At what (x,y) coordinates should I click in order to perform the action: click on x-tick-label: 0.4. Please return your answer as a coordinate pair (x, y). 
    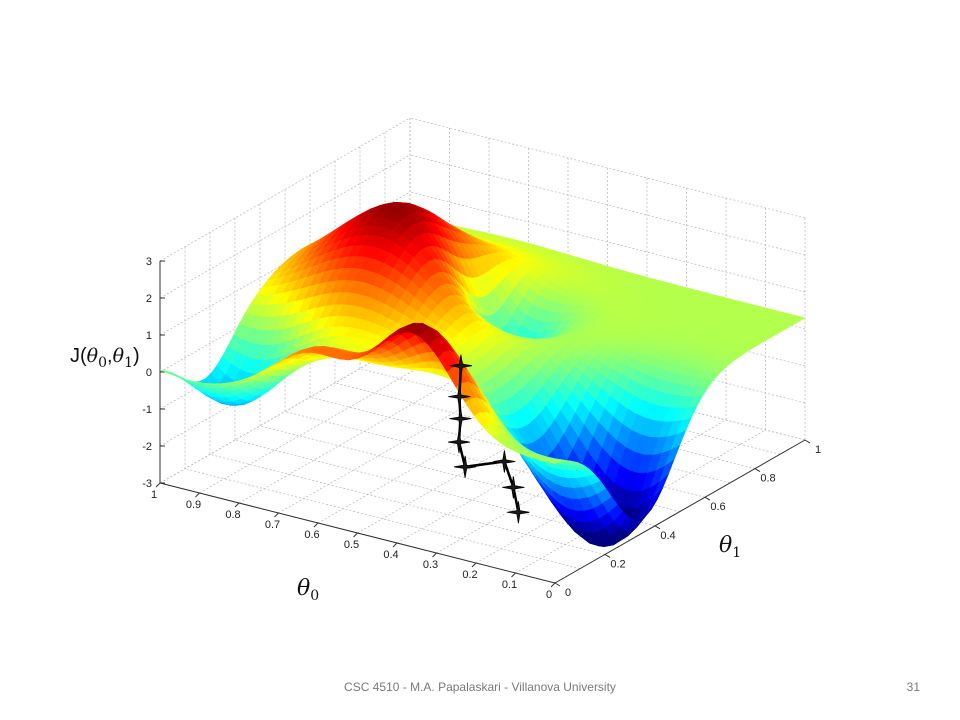
    Looking at the image, I should click on (390, 555).